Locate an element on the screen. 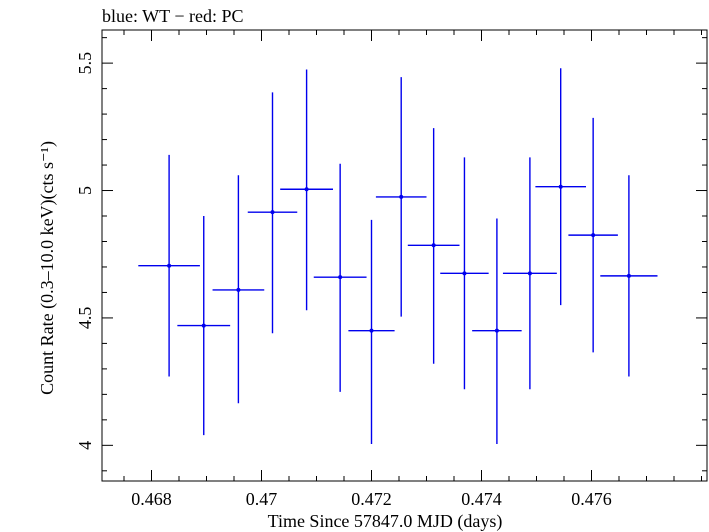 The height and width of the screenshot is (532, 709). y-tick-label: 5 is located at coordinates (85, 190).